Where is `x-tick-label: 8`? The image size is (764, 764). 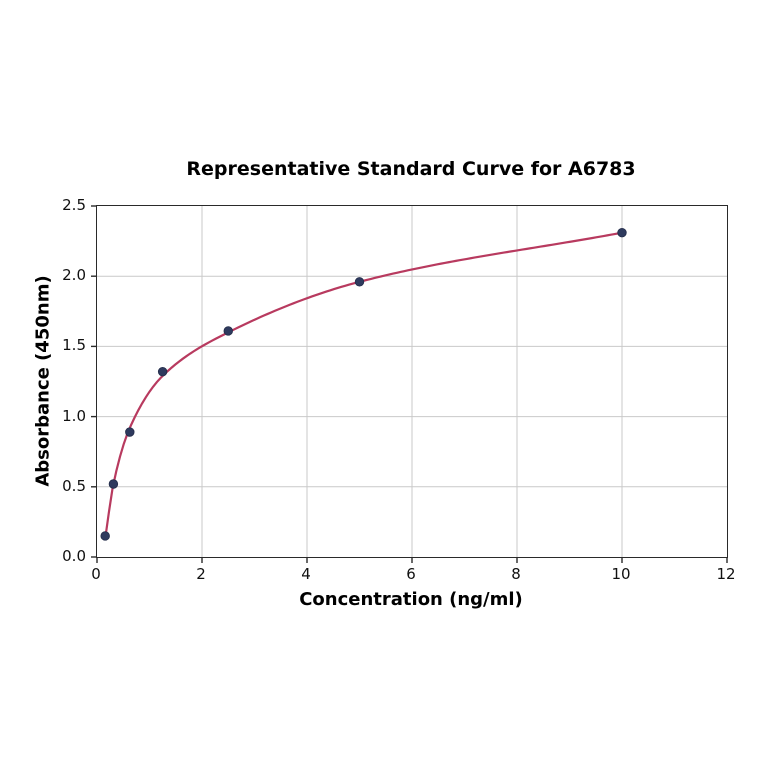 x-tick-label: 8 is located at coordinates (516, 574).